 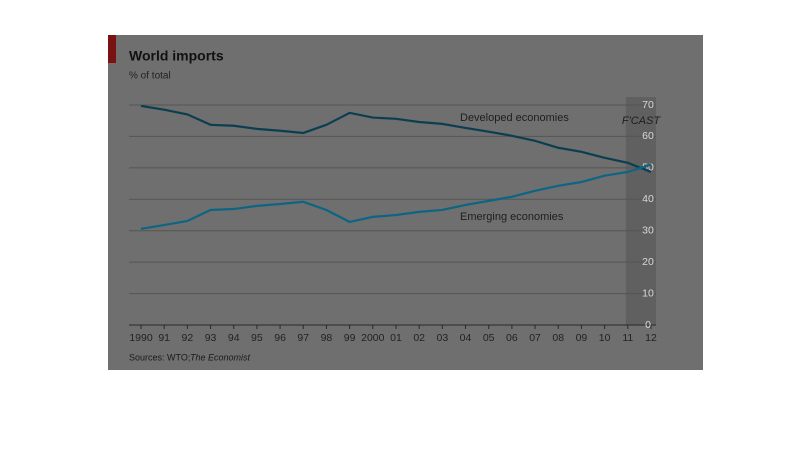 I want to click on x-tick-label: 04, so click(x=466, y=338).